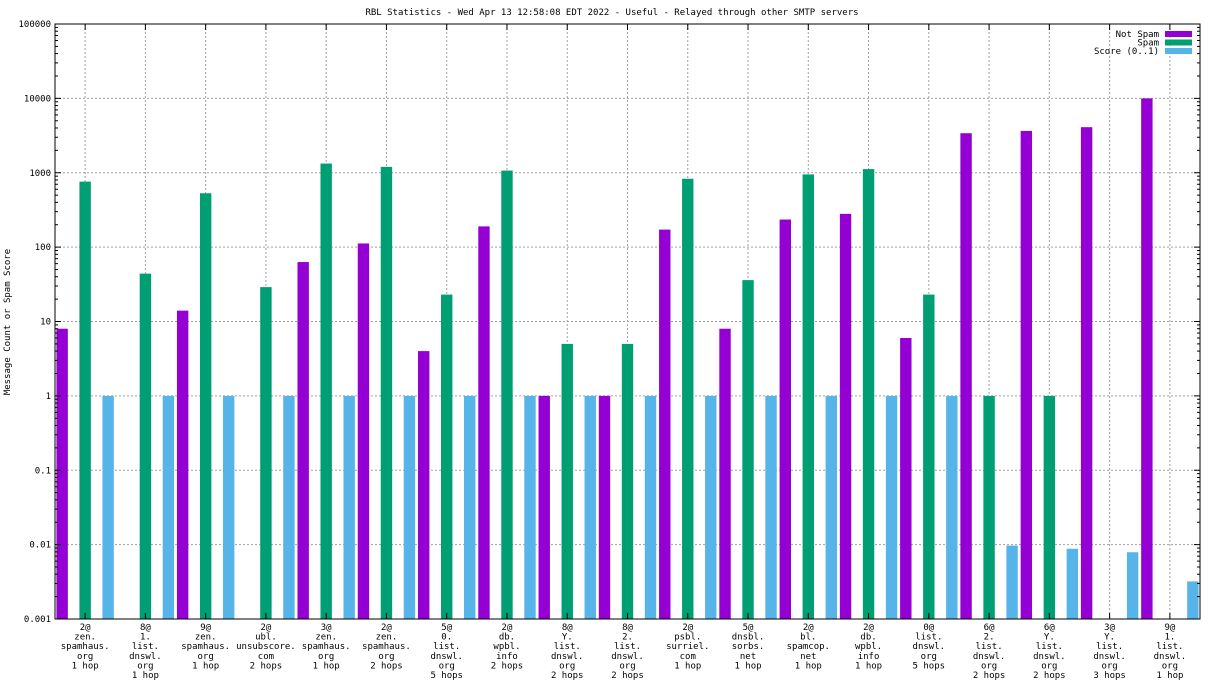 The image size is (1216, 684). What do you see at coordinates (929, 647) in the screenshot?
I see `x-tick-label: 0@ list. dnswl. org 5 hops` at bounding box center [929, 647].